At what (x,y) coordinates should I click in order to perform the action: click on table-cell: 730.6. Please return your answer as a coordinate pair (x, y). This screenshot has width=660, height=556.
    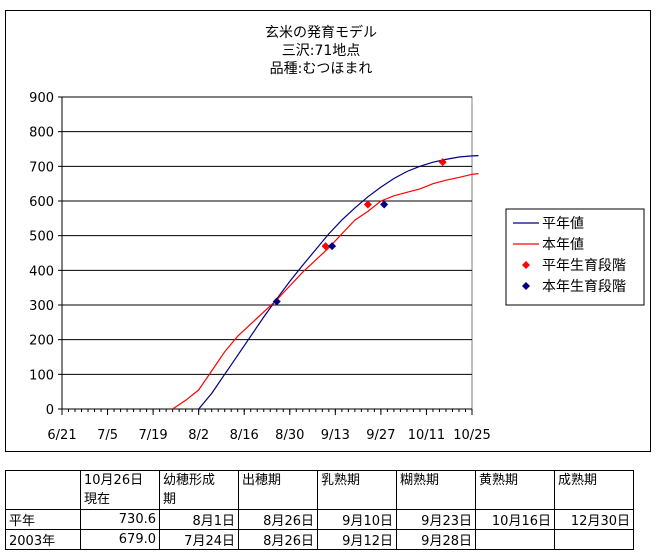
    Looking at the image, I should click on (120, 519).